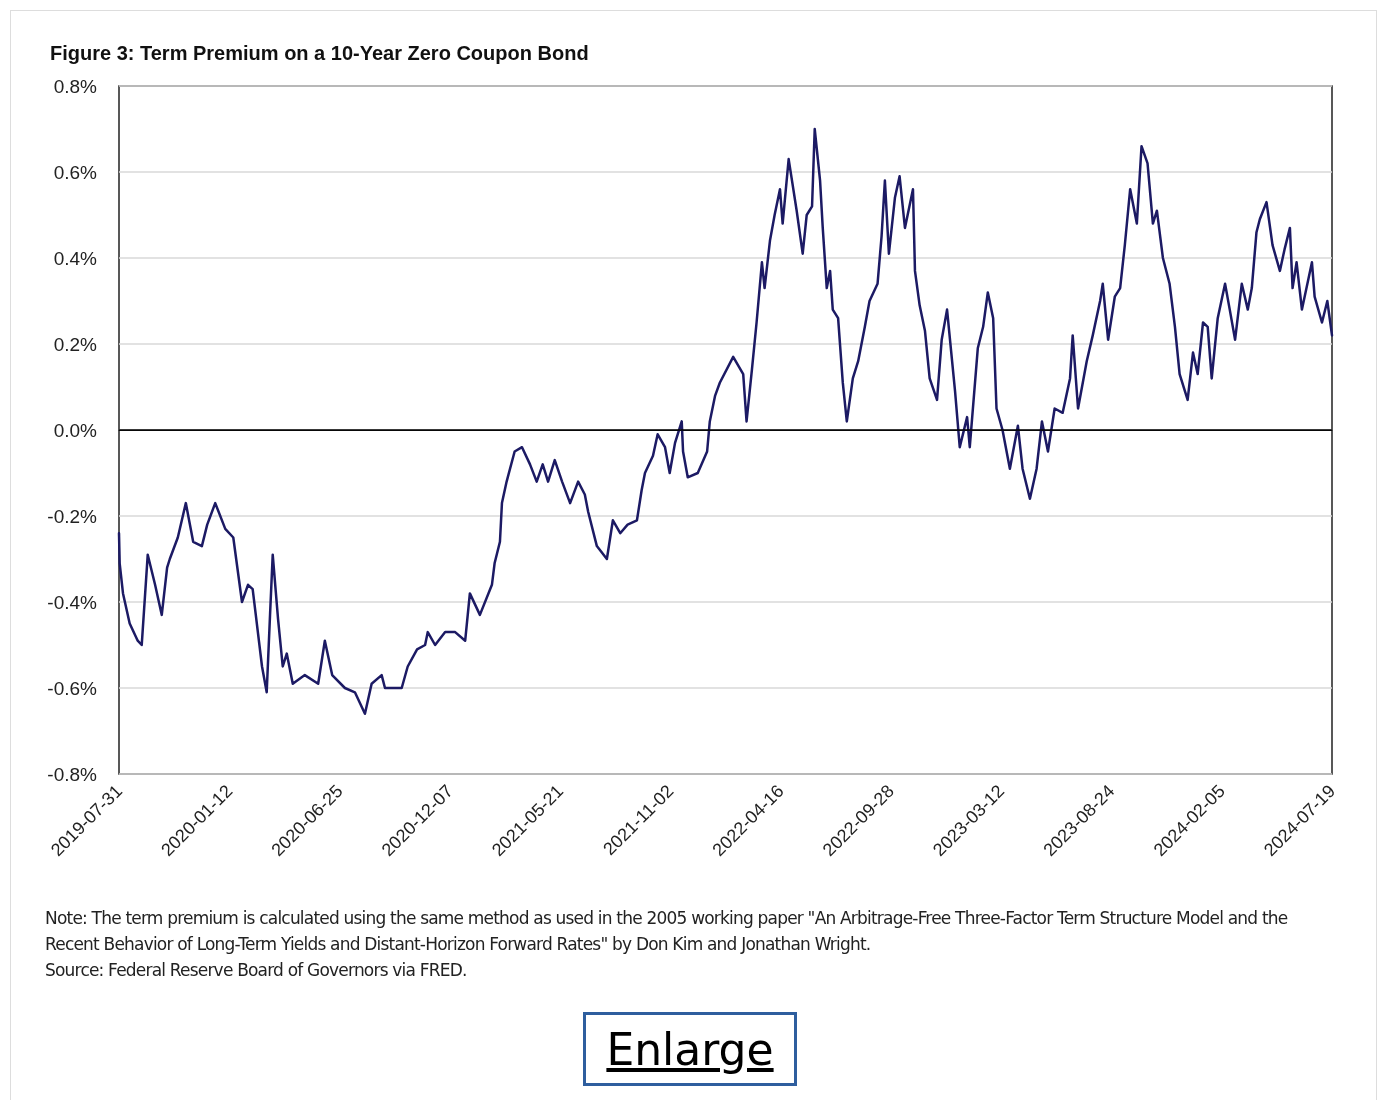 This screenshot has width=1377, height=1101. What do you see at coordinates (667, 931) in the screenshot?
I see `text: Note: The term premium is calculated using the same method as used in the 2005 working paper "An Arbitrage-Free Three-Factor Term Structure Model and the Recent Behavior of Long-Term Yields and Distant-Horizon Forward Rates" by Don Kim and Jonathan Wright.` at bounding box center [667, 931].